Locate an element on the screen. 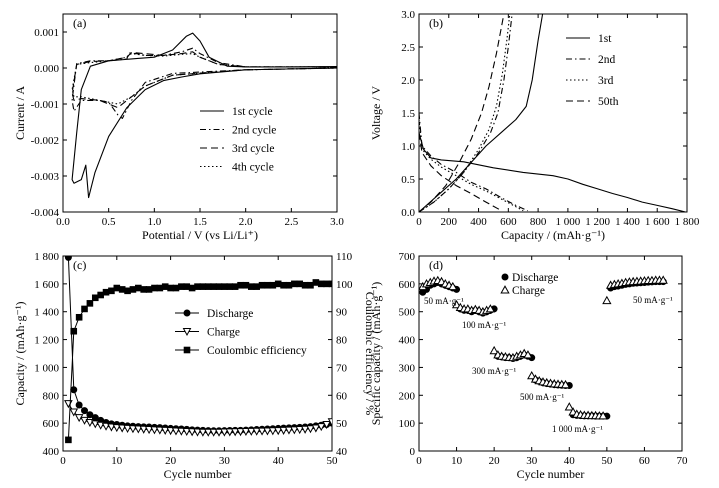 Image resolution: width=719 pixels, height=488 pixels. panel-b-legend-3rd-text: 3rd is located at coordinates (606, 81).